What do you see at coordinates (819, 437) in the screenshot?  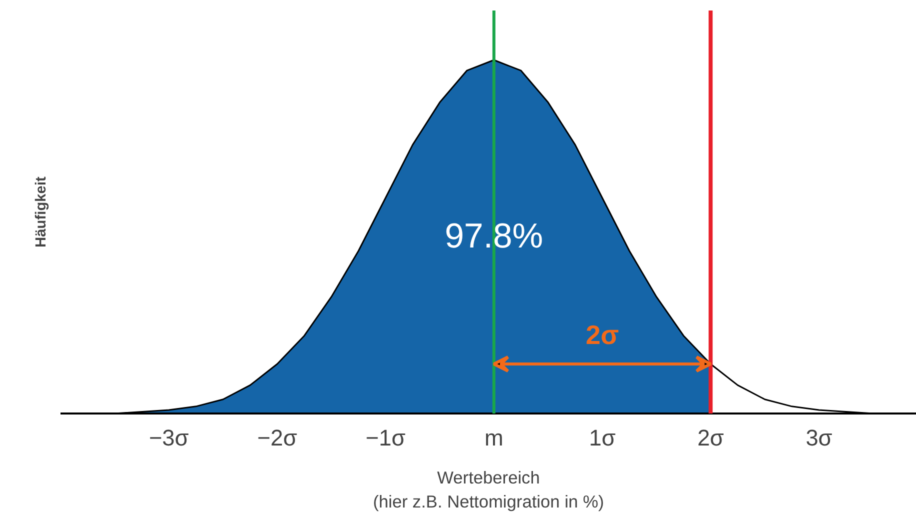 I see `x-tick-label: 3σ` at bounding box center [819, 437].